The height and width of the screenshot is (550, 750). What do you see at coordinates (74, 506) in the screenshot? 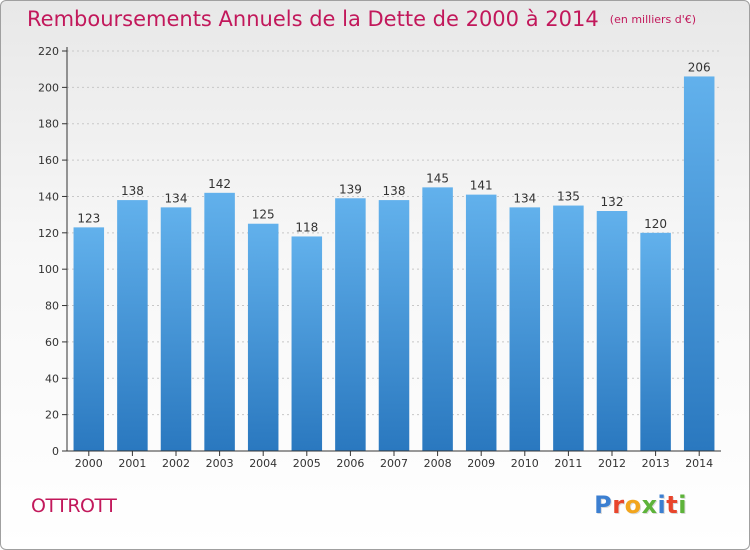
I see `commune-name: OTTROTT` at bounding box center [74, 506].